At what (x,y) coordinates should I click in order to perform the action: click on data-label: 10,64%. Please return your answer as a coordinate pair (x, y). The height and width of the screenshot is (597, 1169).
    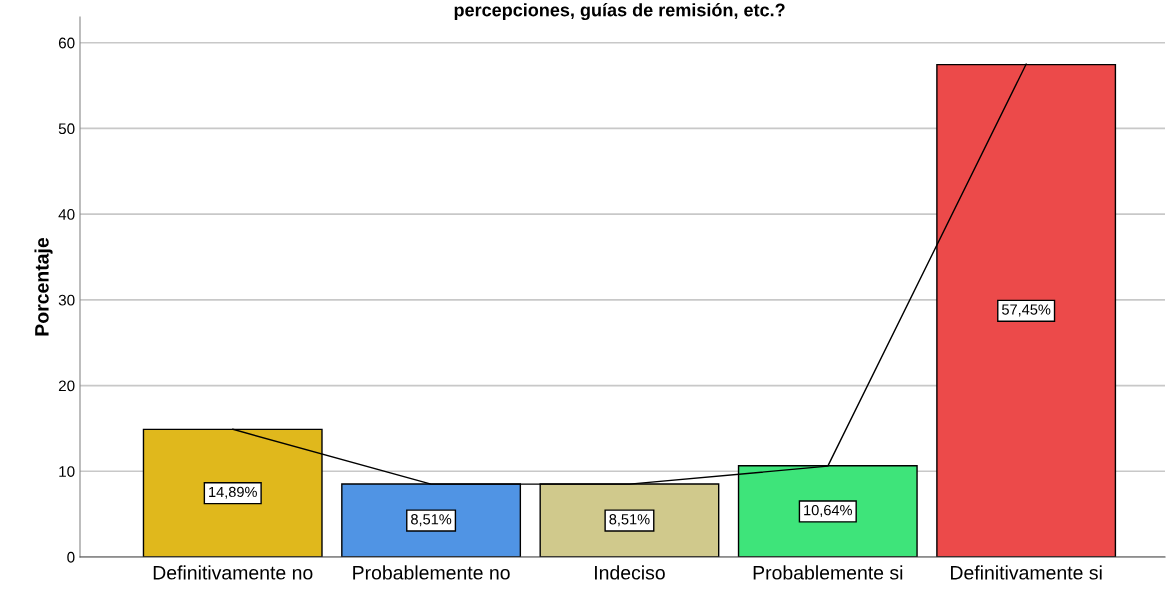
    Looking at the image, I should click on (828, 511).